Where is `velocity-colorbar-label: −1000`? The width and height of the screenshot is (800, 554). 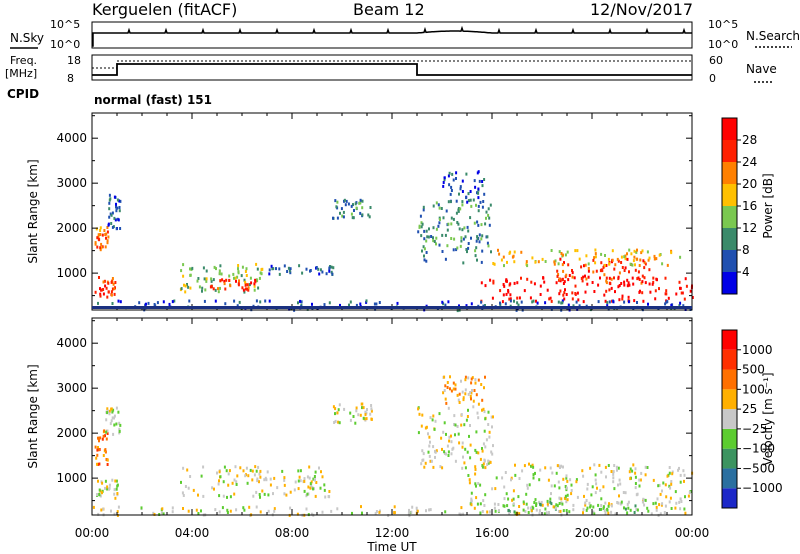
velocity-colorbar-label: −1000 is located at coordinates (762, 488).